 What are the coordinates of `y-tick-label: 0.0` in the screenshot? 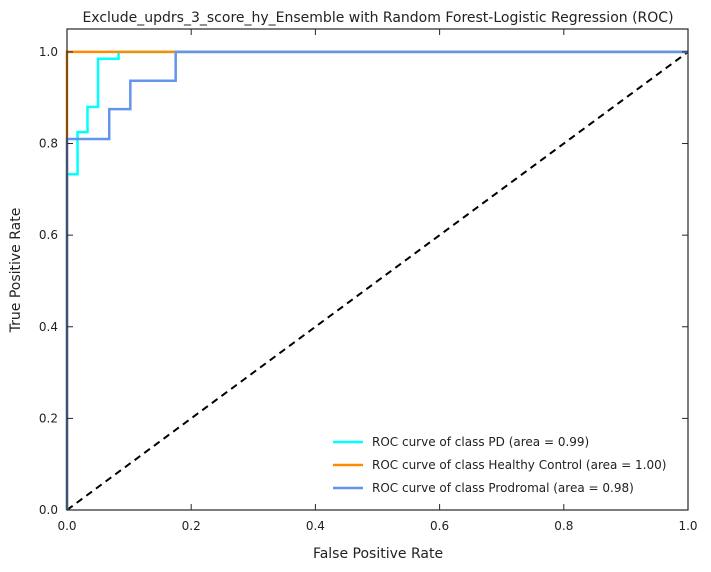 It's located at (48, 510).